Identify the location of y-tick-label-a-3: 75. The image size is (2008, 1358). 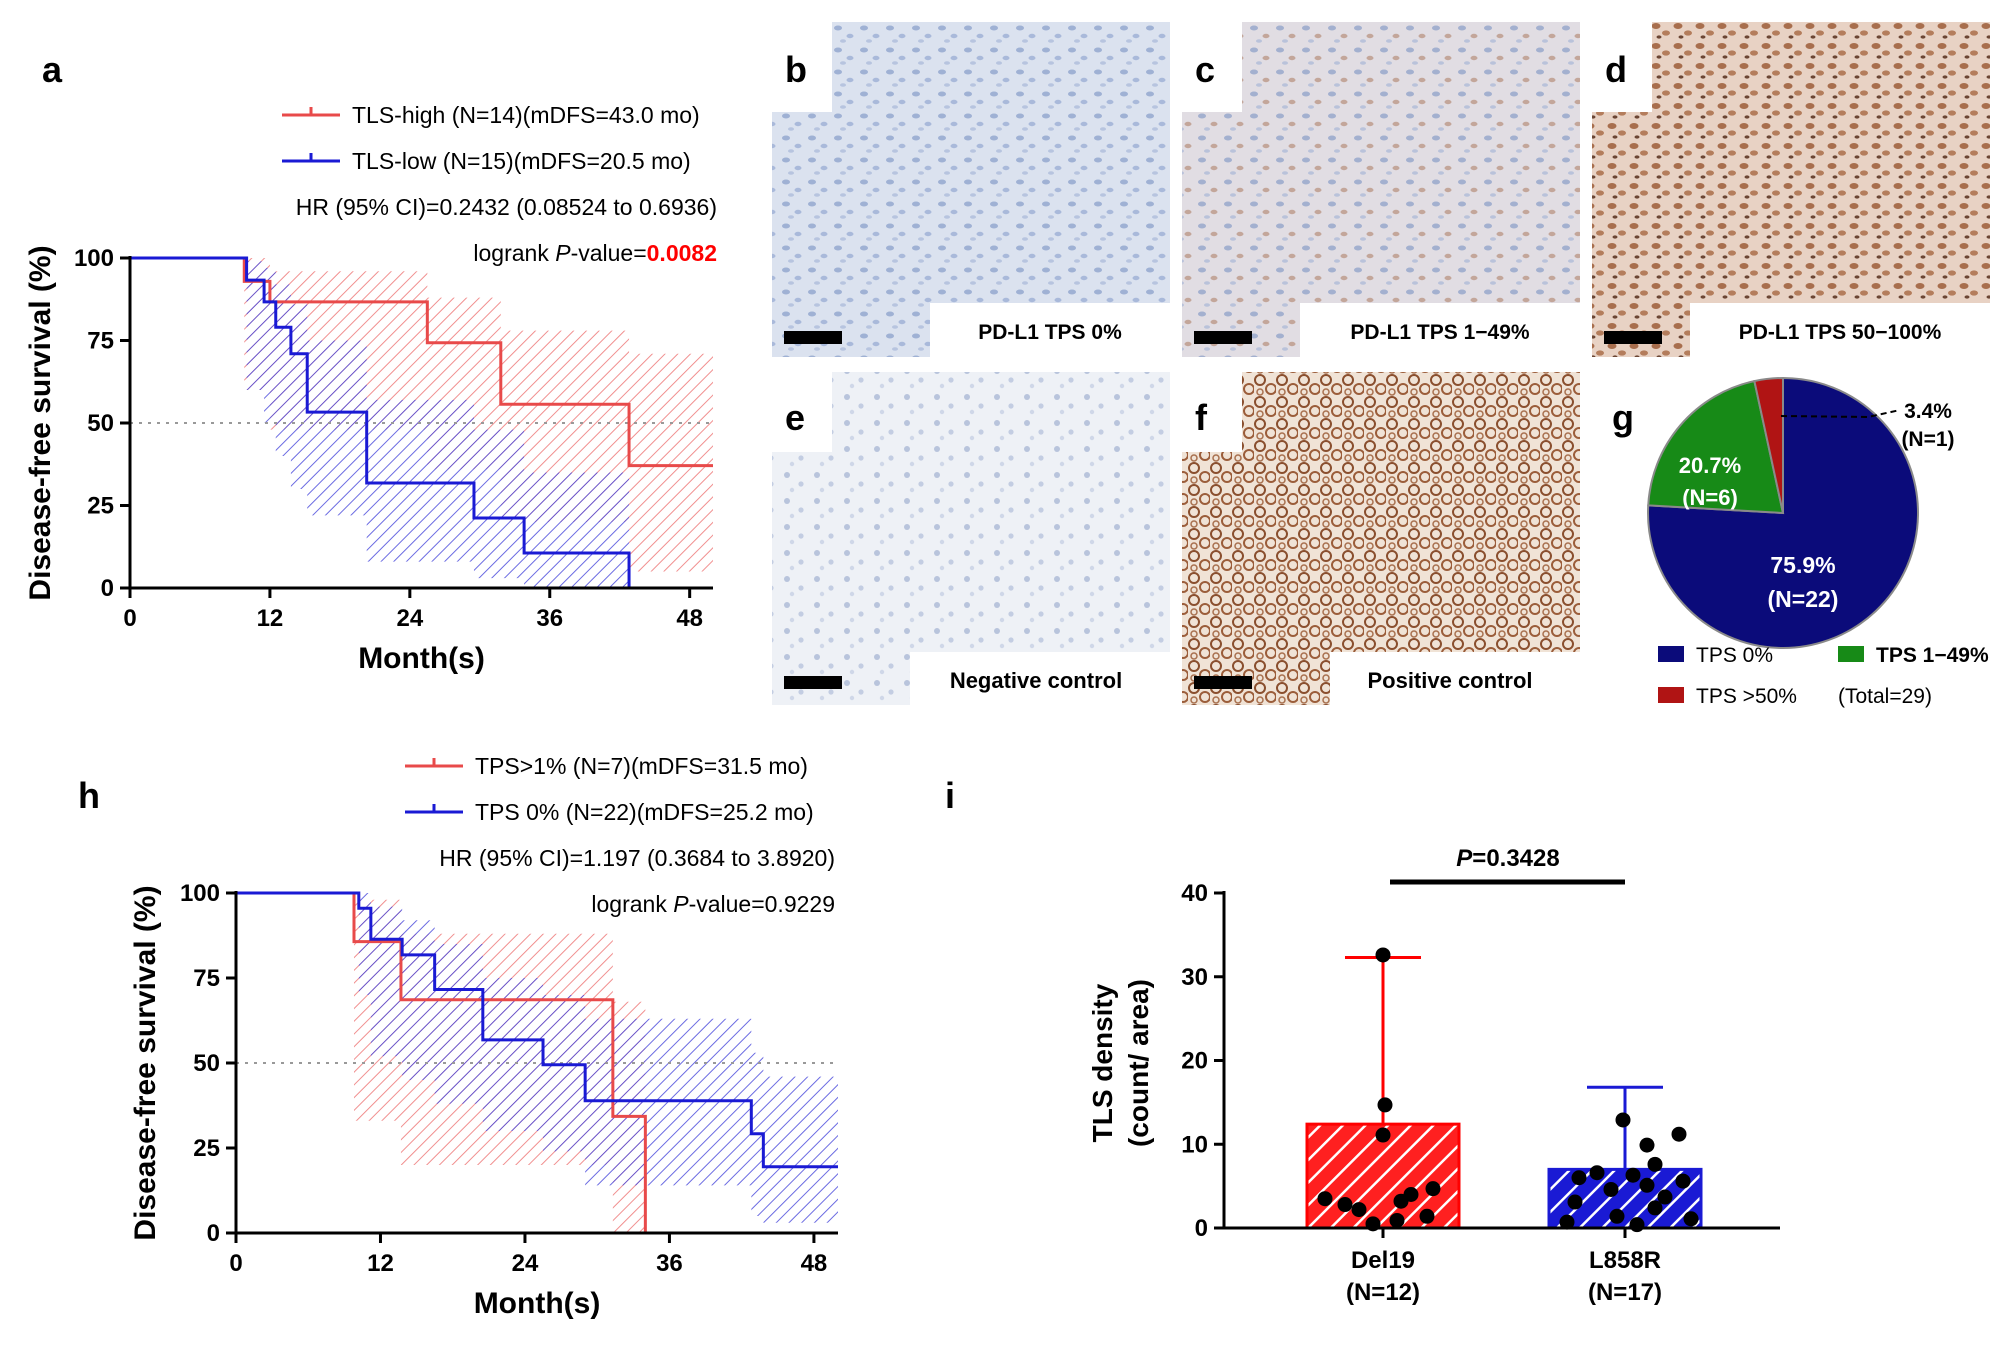
(100, 341).